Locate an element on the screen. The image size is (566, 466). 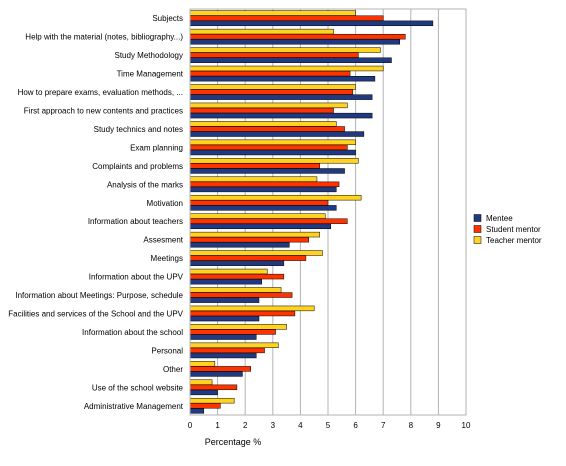
x-axis-label: Percentage % is located at coordinates (233, 442).